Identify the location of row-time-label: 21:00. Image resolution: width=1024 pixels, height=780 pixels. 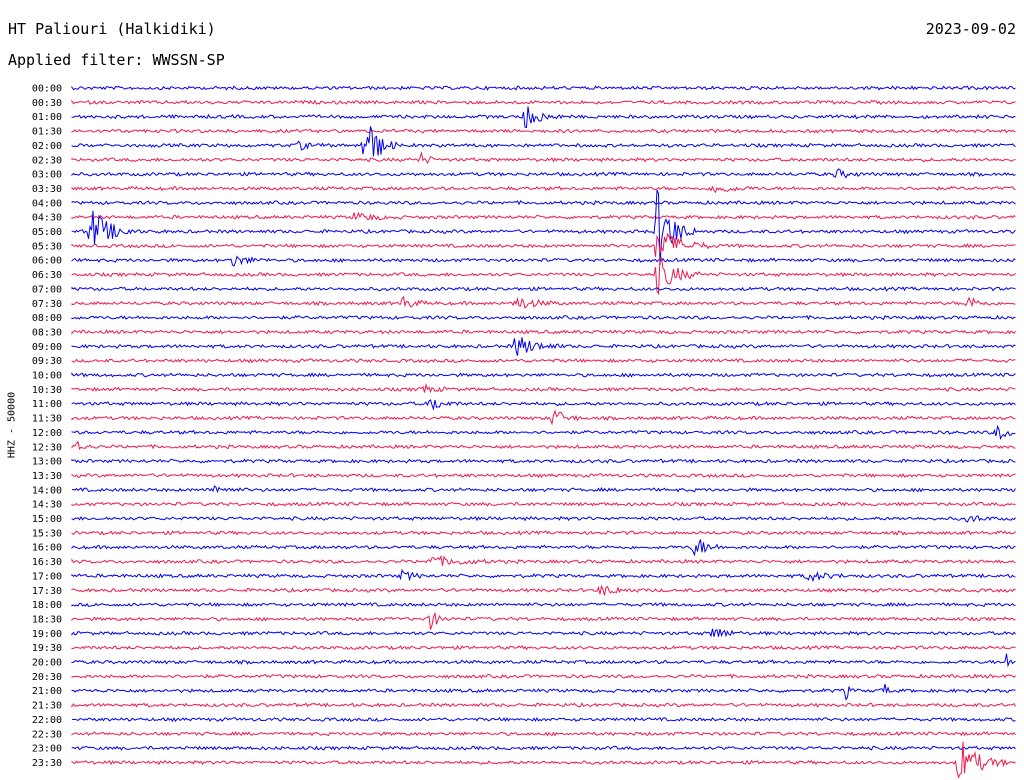
(47, 691).